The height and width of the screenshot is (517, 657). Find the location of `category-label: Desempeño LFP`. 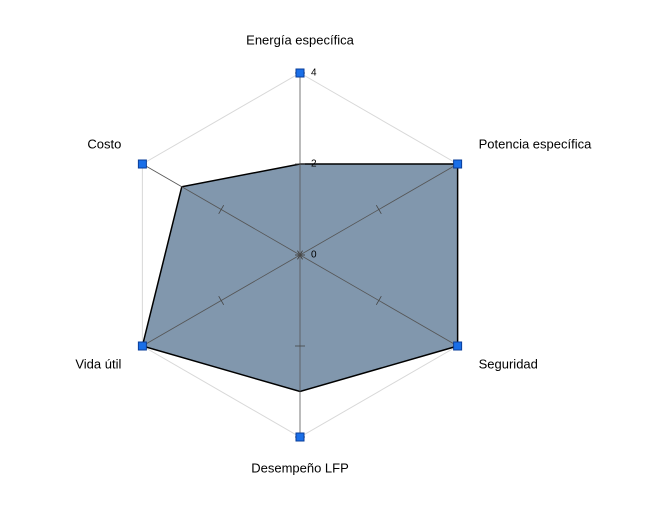

category-label: Desempeño LFP is located at coordinates (300, 467).